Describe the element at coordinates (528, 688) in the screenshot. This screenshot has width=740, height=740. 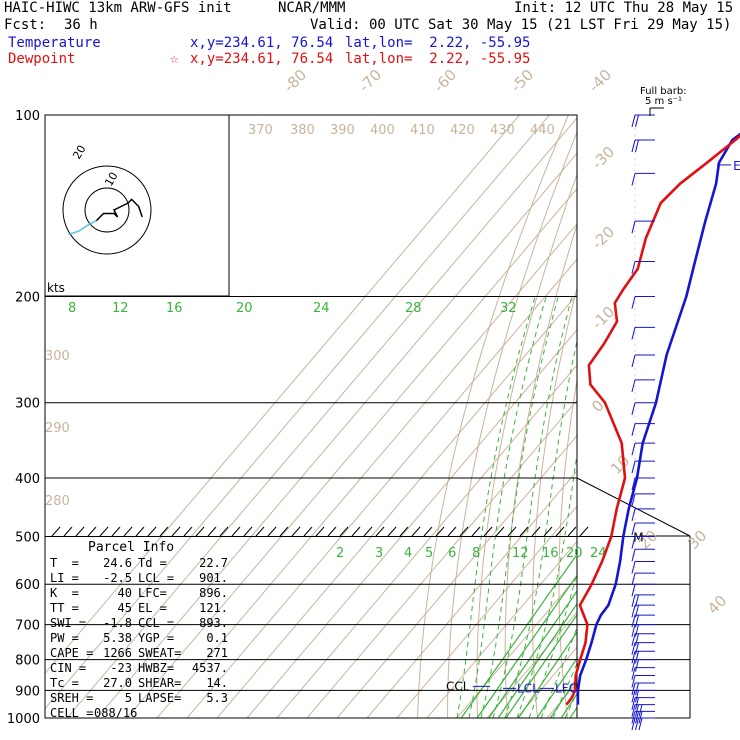
I see `level-label: LCL` at that location.